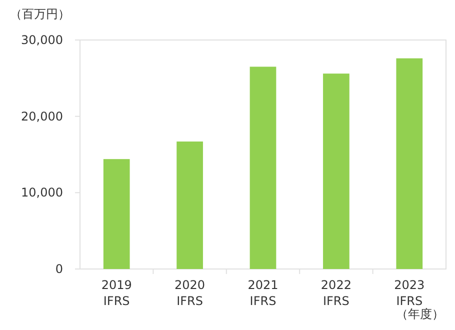 This screenshot has width=455, height=330. I want to click on x-tick-label: 2022 IFRS, so click(336, 293).